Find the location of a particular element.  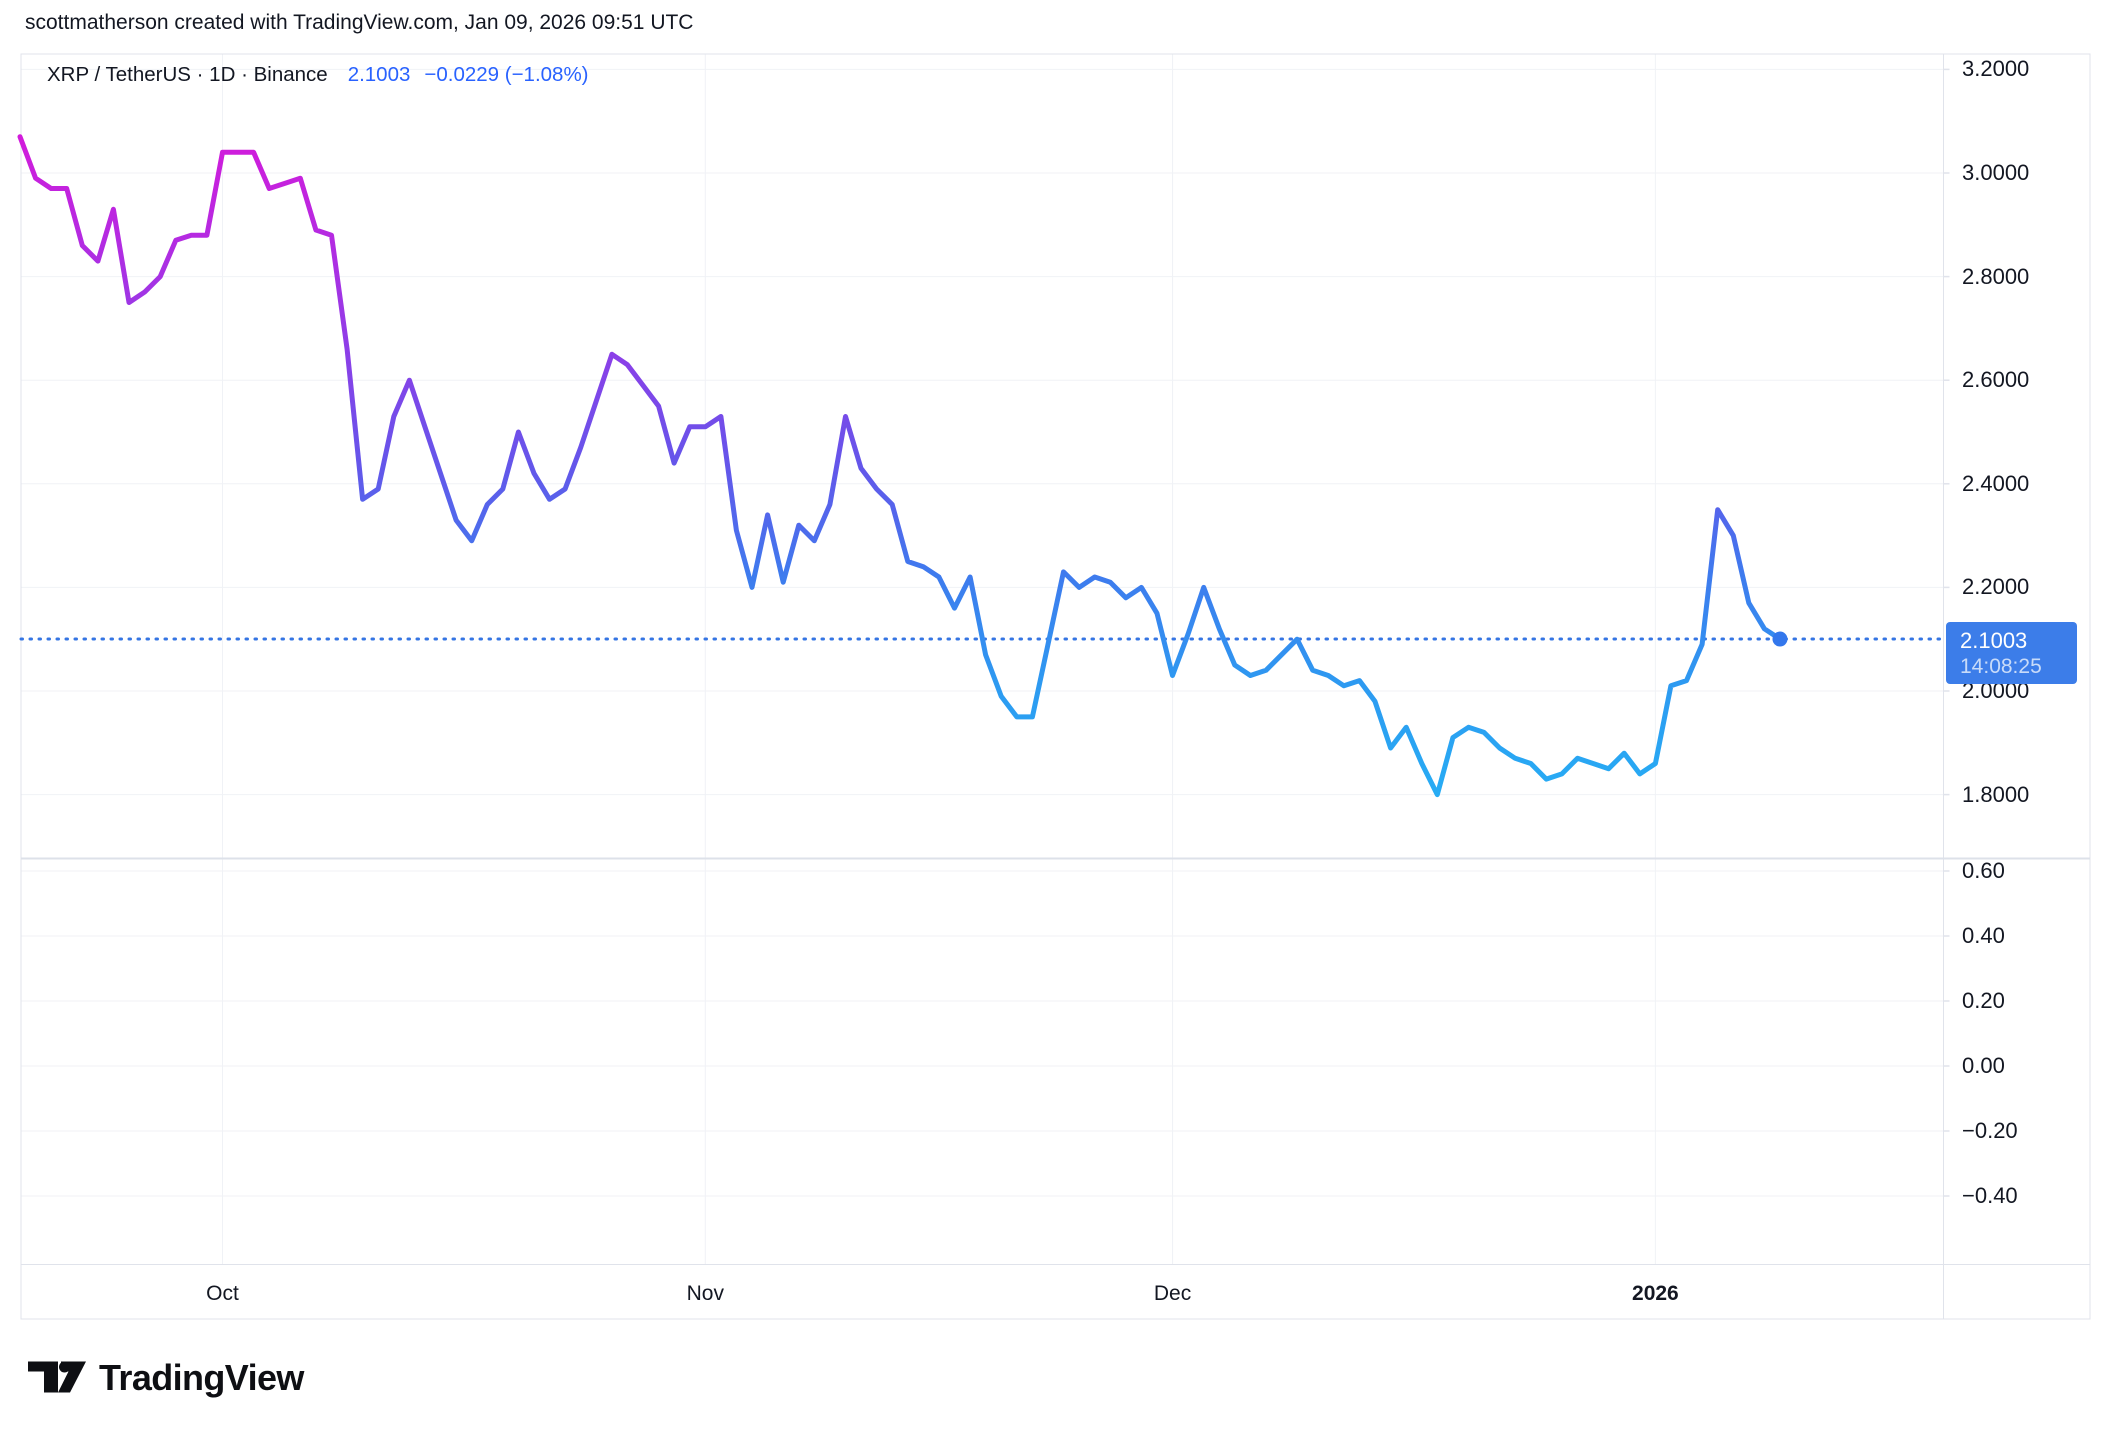

last-price-time: 14:08:25 is located at coordinates (2001, 666).